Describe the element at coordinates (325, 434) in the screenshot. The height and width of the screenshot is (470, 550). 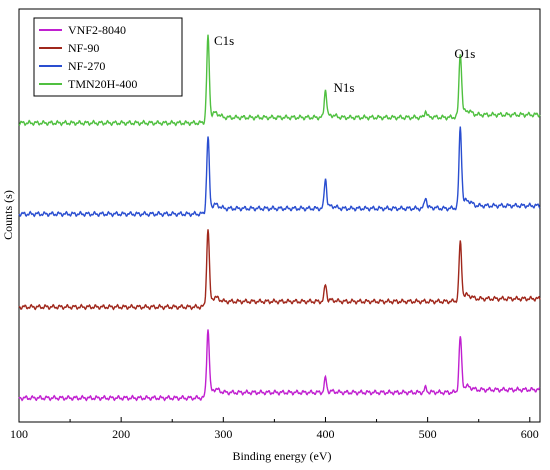
I see `x-tick-label: 400` at that location.